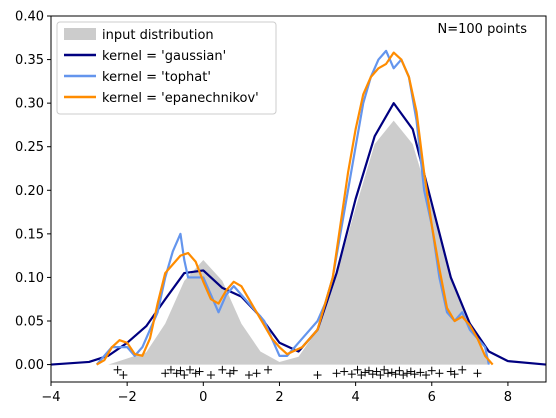 Image resolution: width=556 pixels, height=418 pixels. Describe the element at coordinates (432, 397) in the screenshot. I see `x-tick-label: 6` at that location.